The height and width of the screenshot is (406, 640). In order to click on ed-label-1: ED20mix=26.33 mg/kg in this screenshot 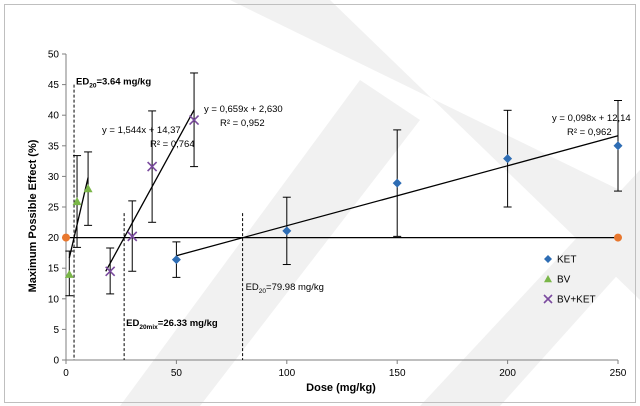, I will do `click(172, 324)`.